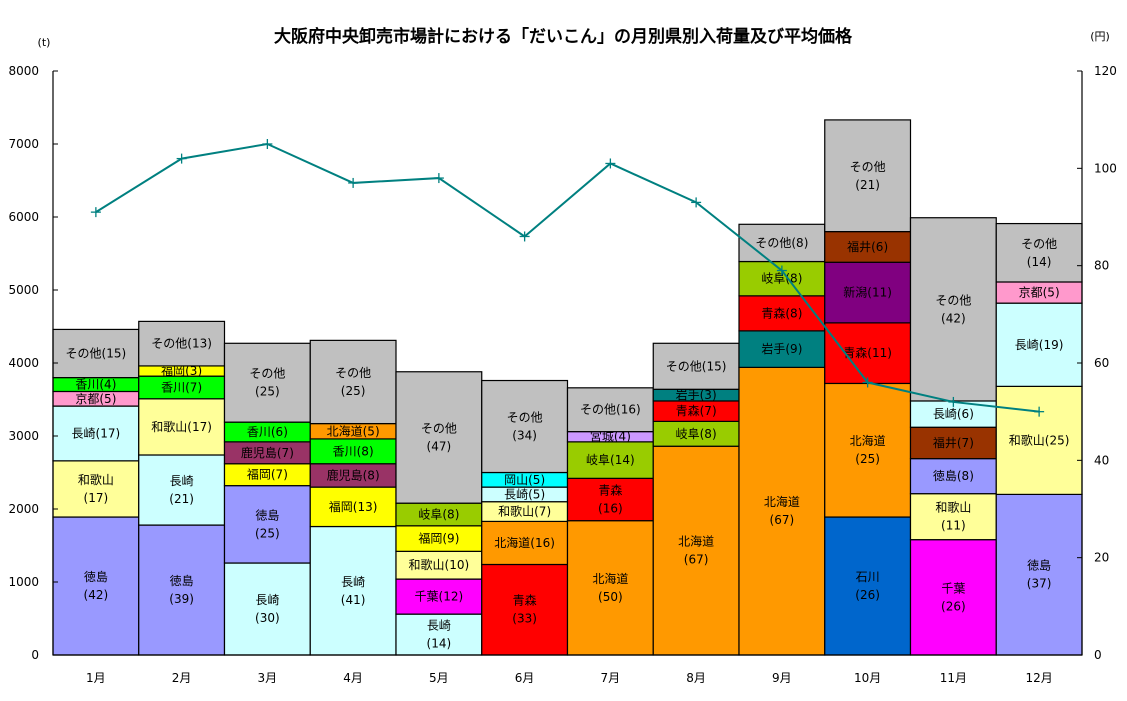 The image size is (1127, 701). I want to click on y2-tick-label: 40, so click(1101, 460).